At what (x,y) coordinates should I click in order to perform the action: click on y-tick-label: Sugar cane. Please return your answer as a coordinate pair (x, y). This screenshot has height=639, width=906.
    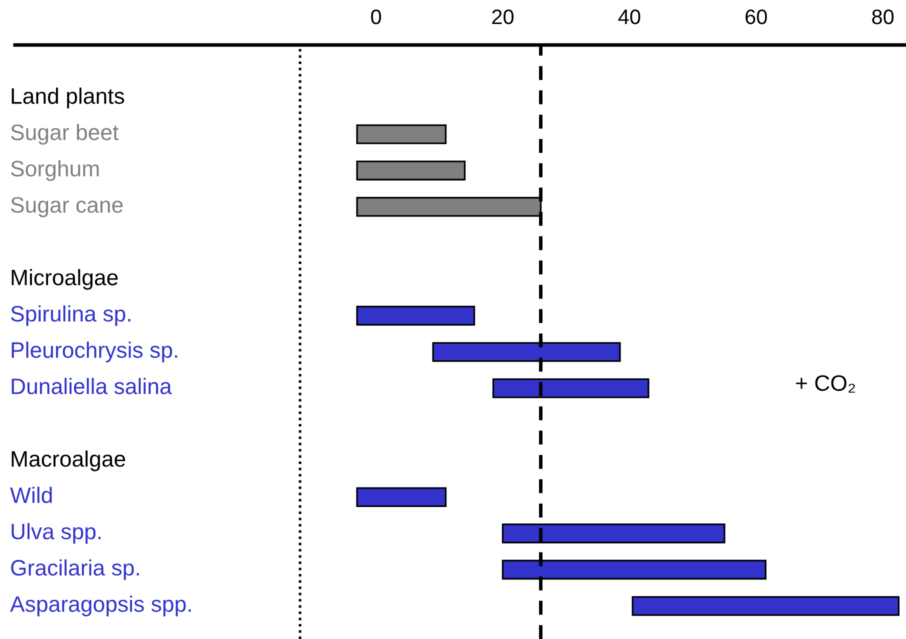
    Looking at the image, I should click on (67, 207).